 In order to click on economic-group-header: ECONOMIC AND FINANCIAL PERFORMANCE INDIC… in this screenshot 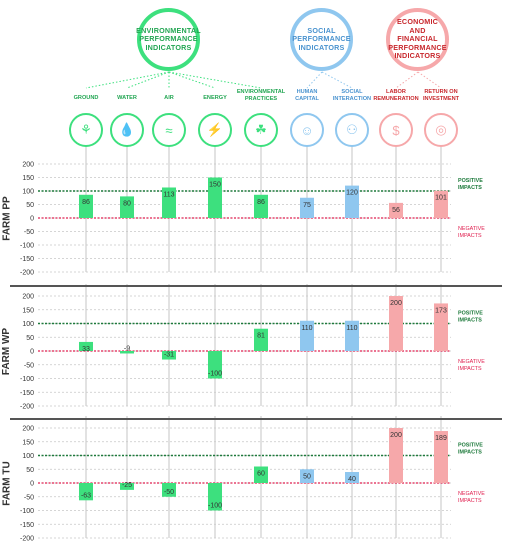, I will do `click(417, 39)`.